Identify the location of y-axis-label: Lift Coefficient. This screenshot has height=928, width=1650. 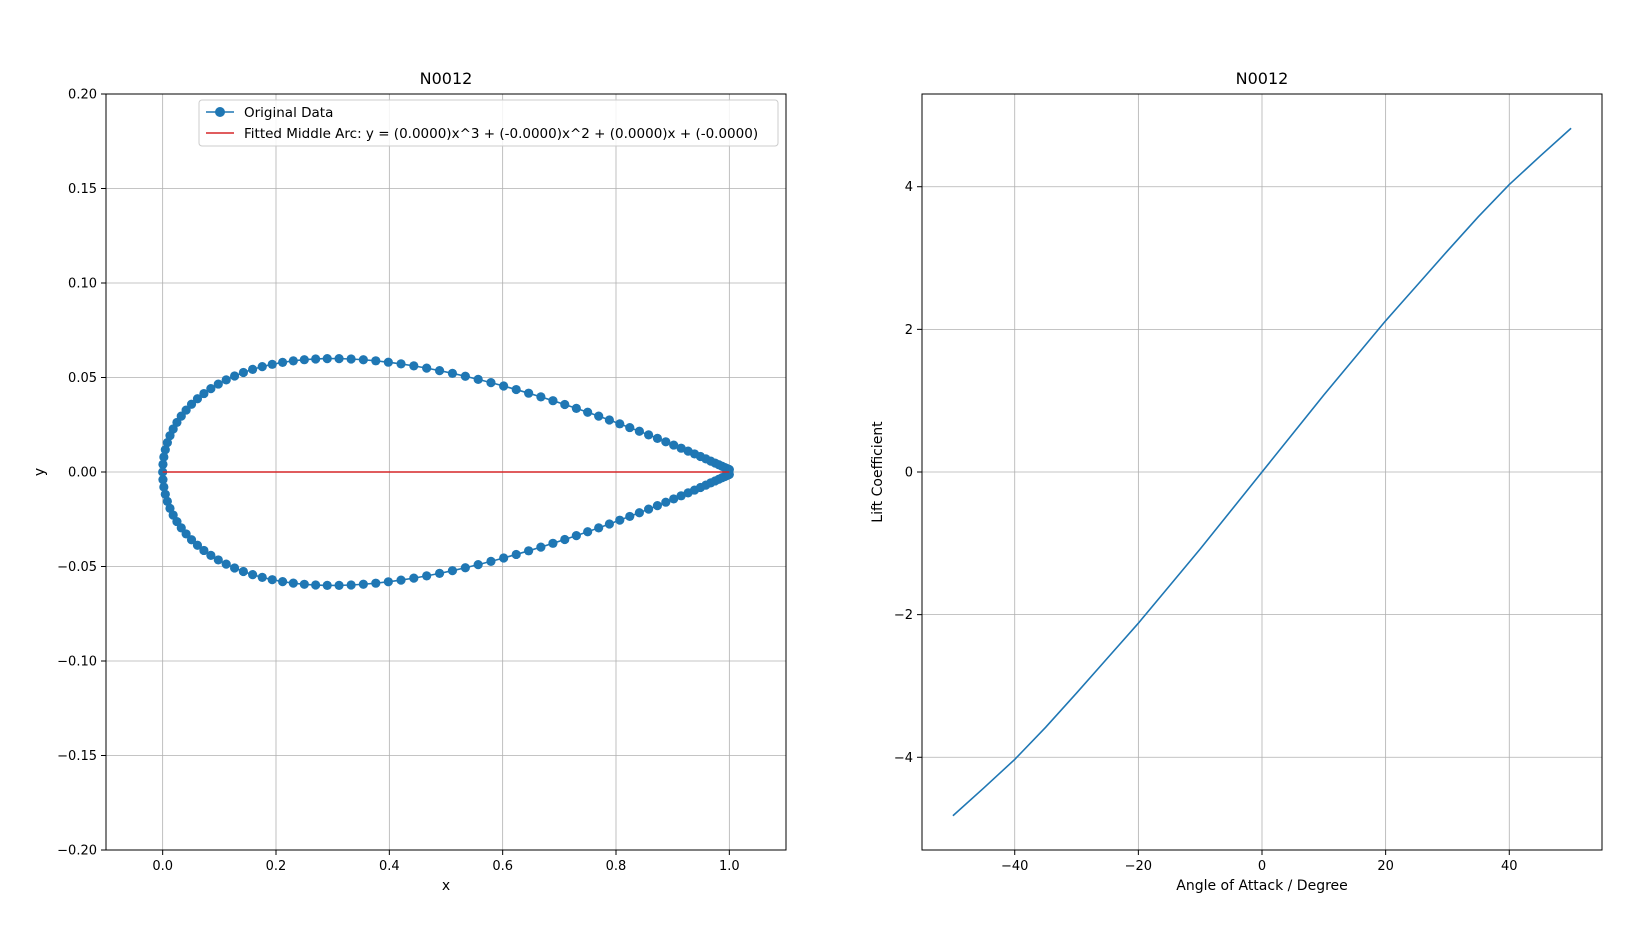
(878, 472).